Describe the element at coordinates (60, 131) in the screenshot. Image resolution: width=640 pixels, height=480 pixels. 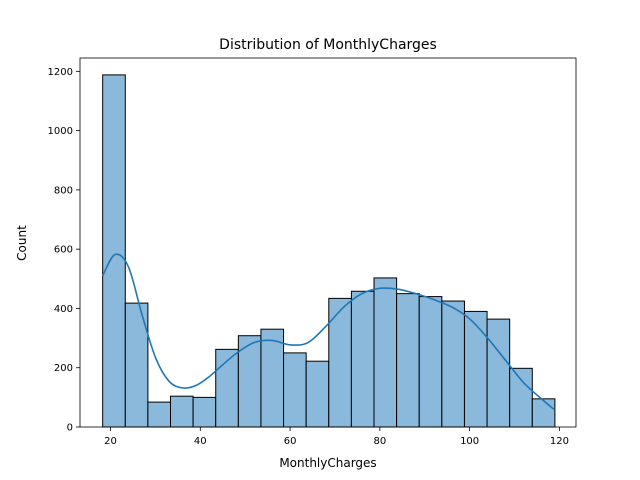
I see `y-tick-label: 1000` at that location.